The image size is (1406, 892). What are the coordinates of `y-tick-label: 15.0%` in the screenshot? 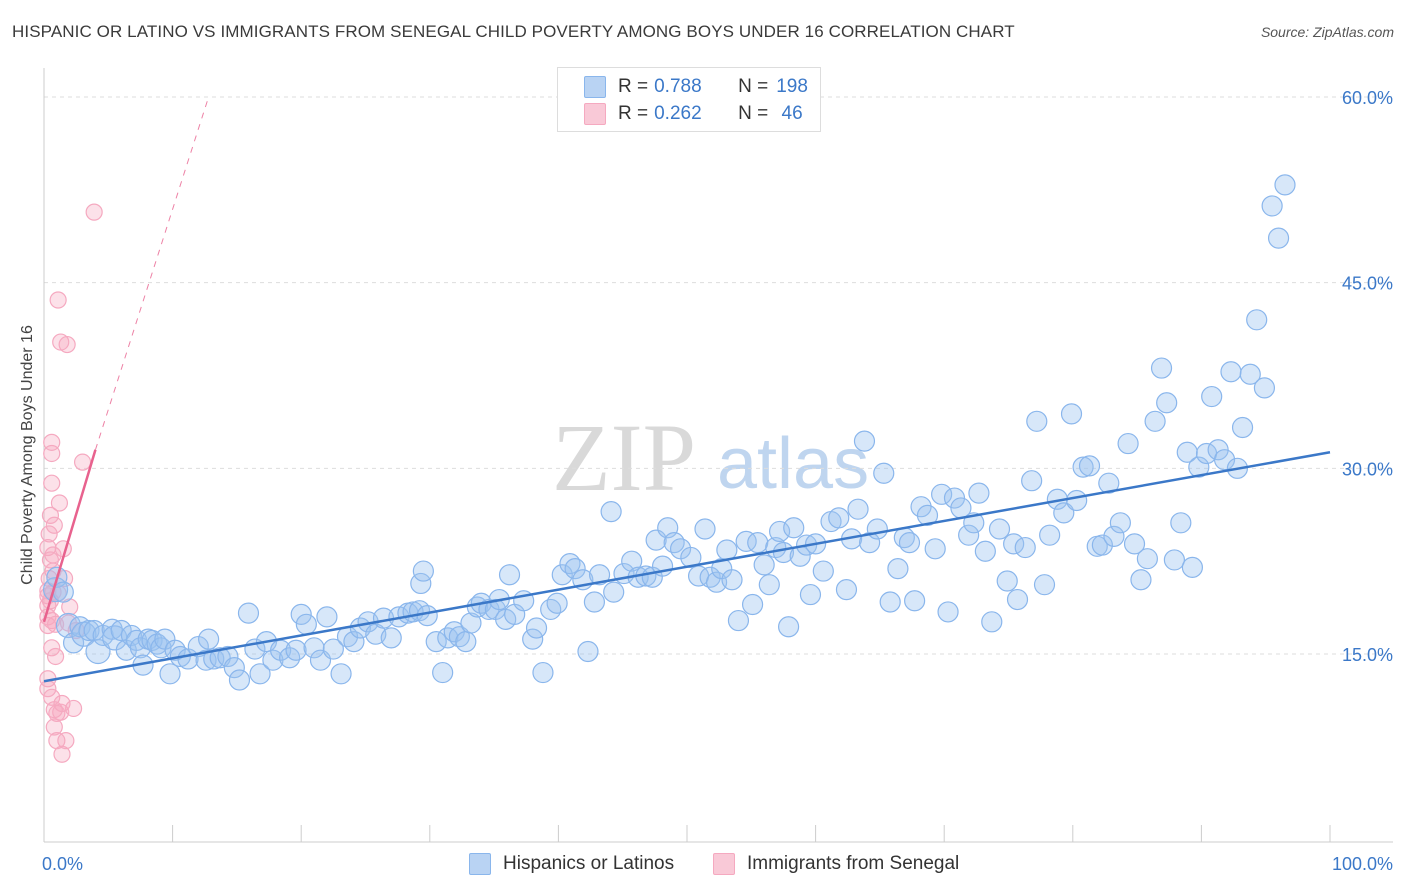 It's located at (1367, 655).